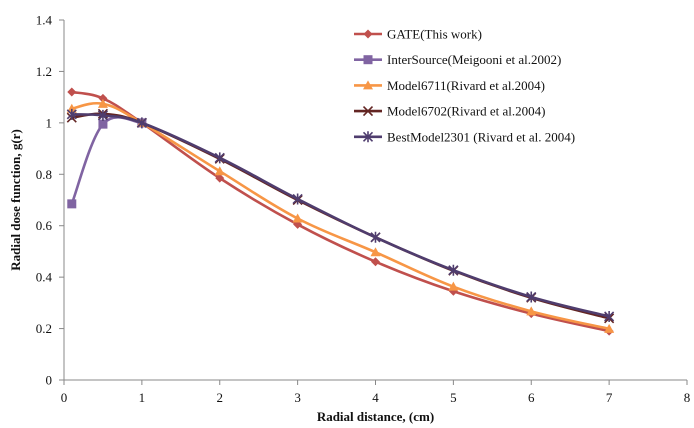  I want to click on x-tick-label: 8, so click(687, 397).